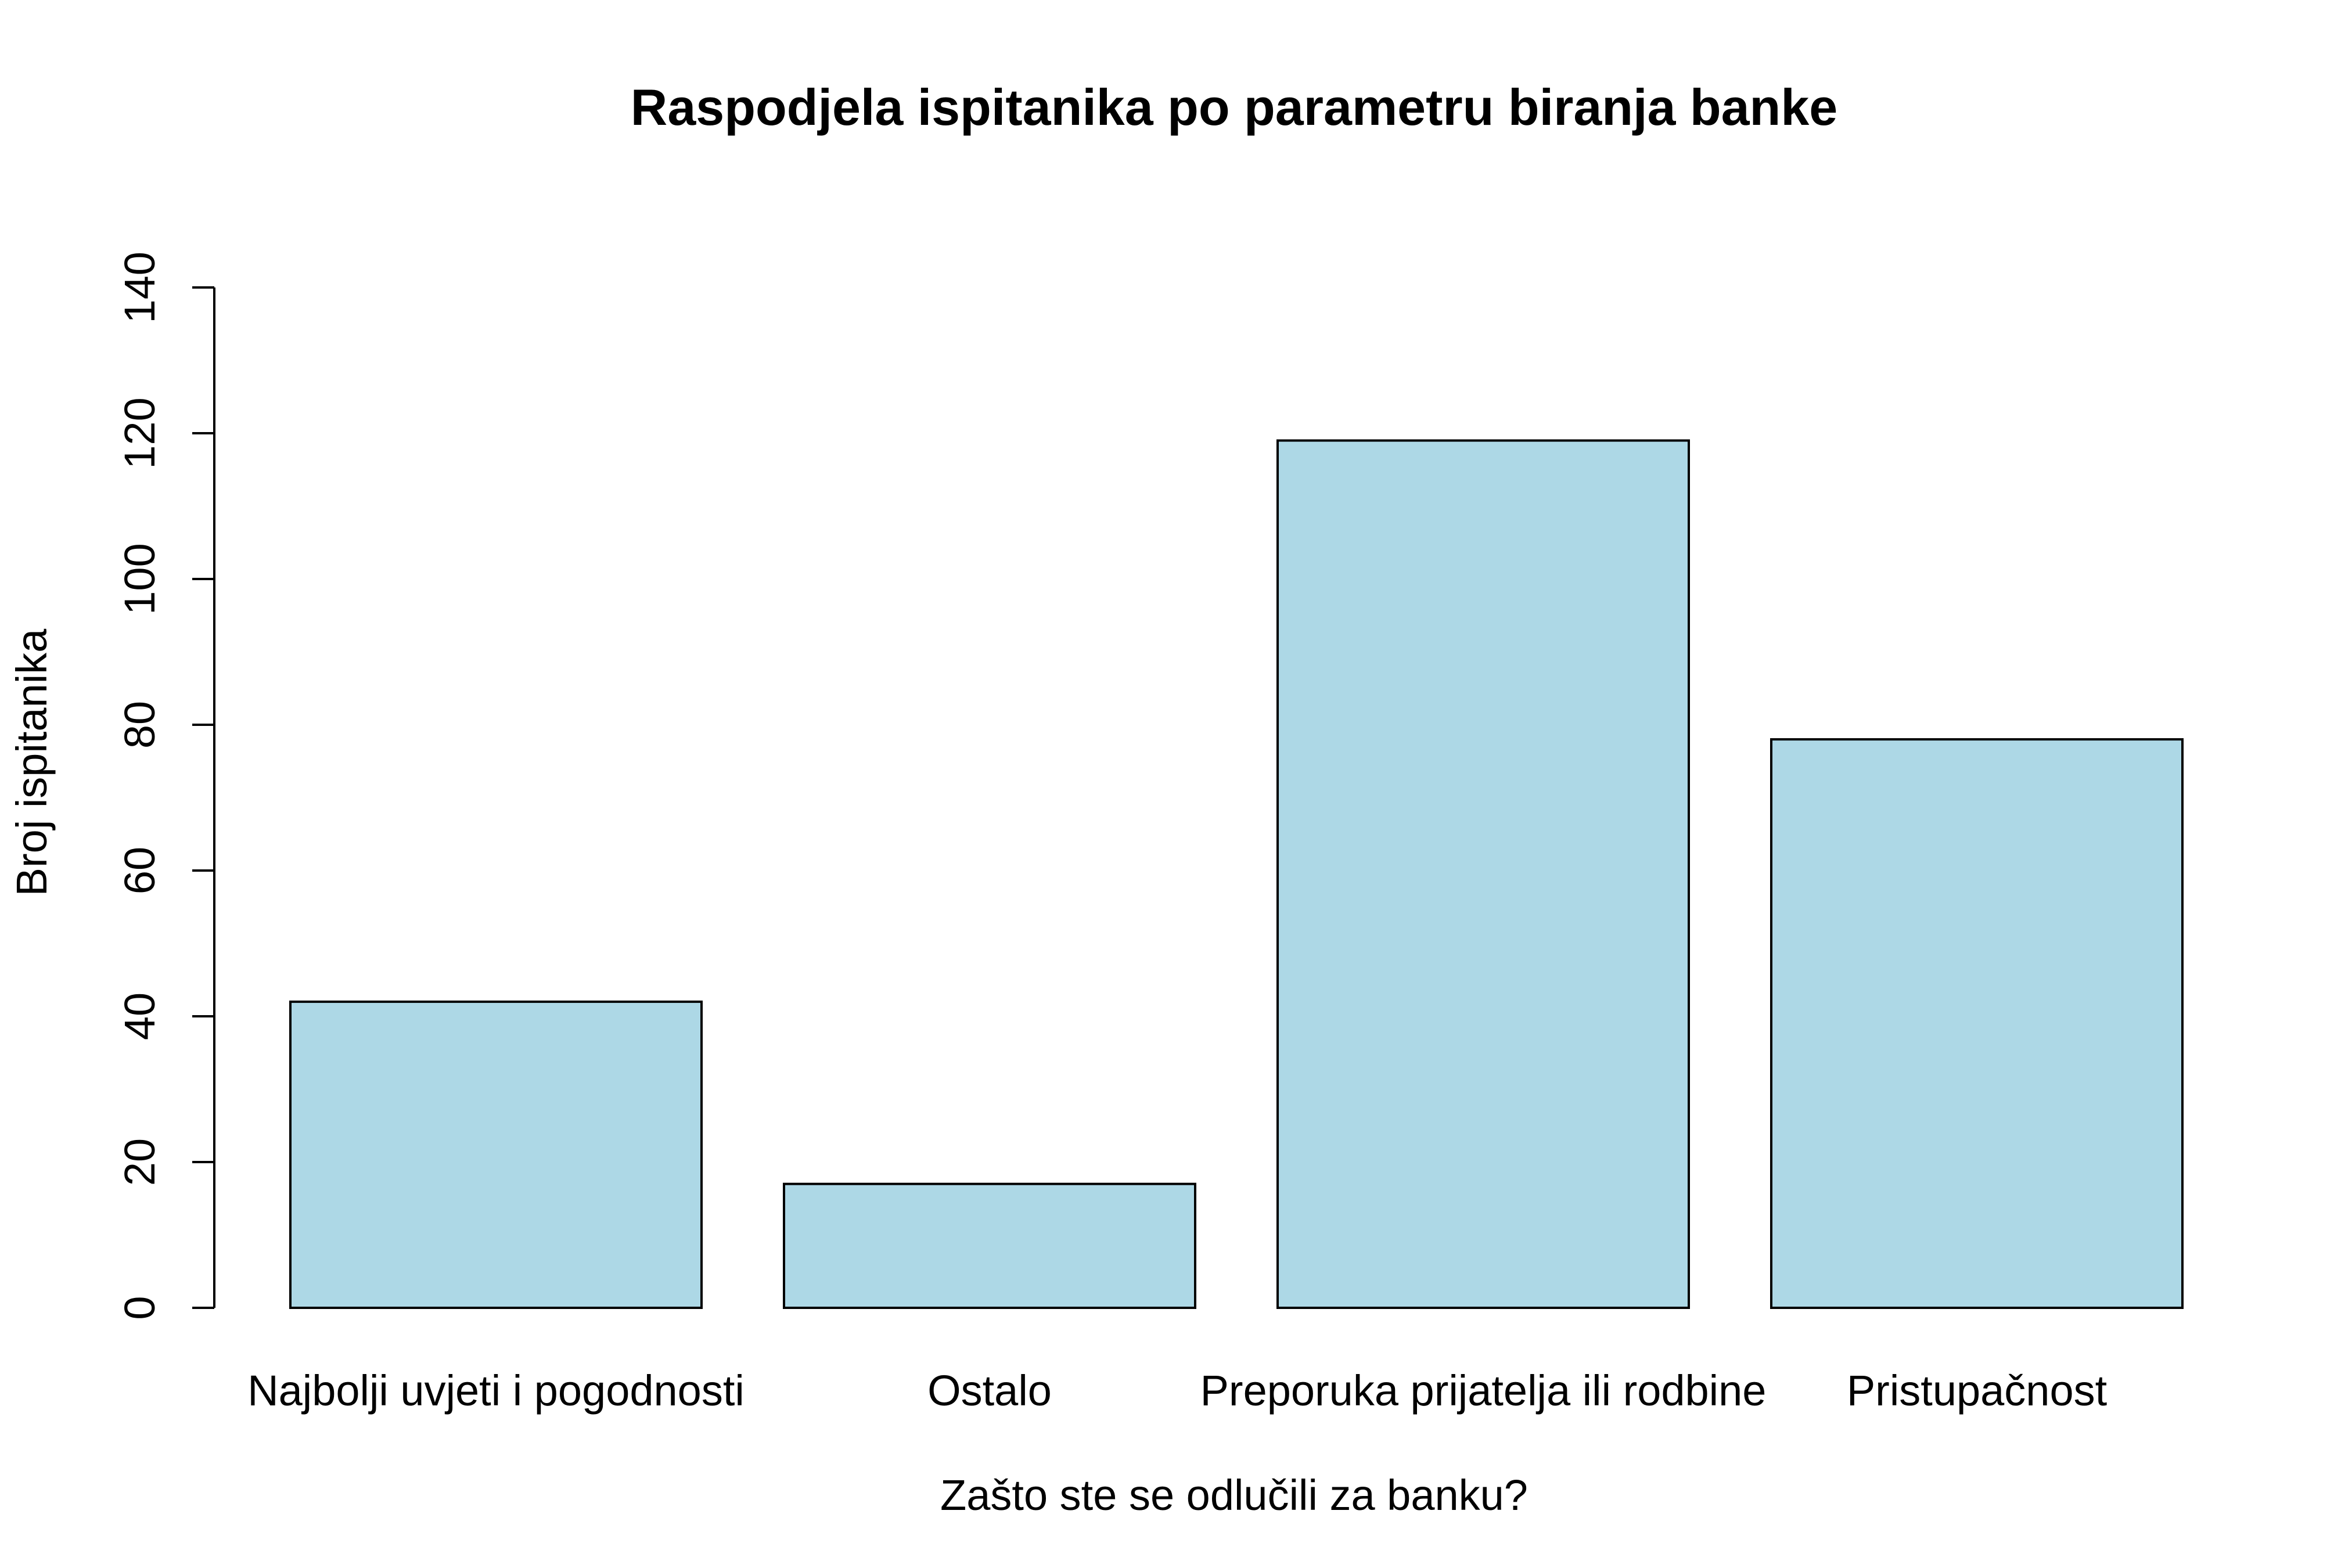 The width and height of the screenshot is (2352, 1568). Describe the element at coordinates (140, 1162) in the screenshot. I see `y-tick-label-1: 20` at that location.